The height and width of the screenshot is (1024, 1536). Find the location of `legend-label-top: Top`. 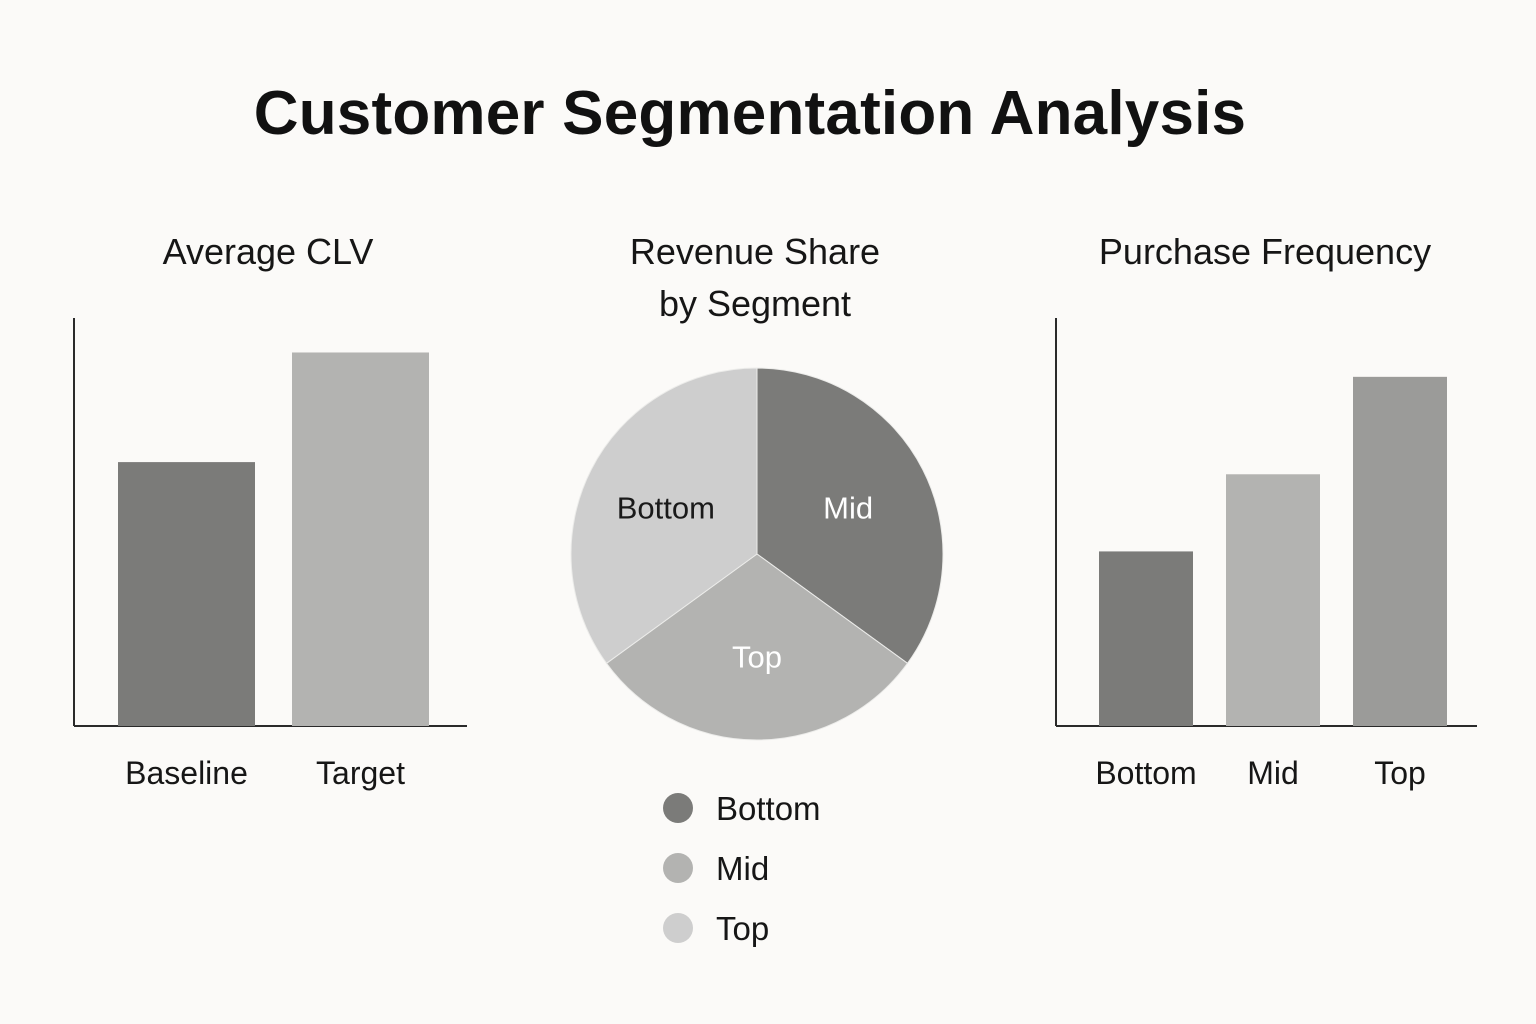

legend-label-top: Top is located at coordinates (742, 928).